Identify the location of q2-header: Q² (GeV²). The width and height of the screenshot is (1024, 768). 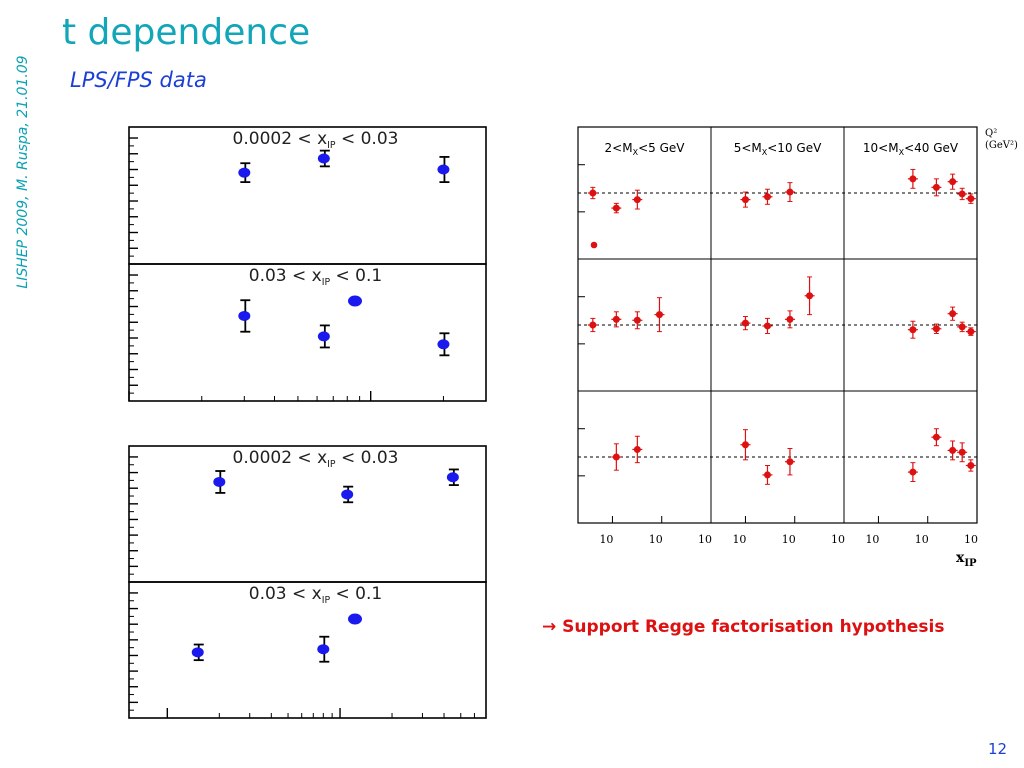
(1001, 139).